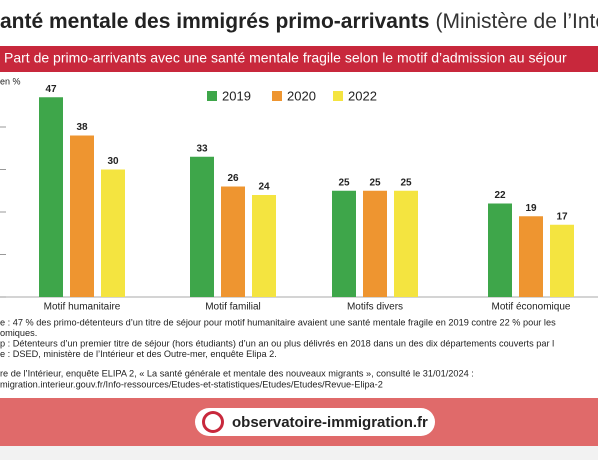 Image resolution: width=598 pixels, height=460 pixels. I want to click on value-label: 47, so click(51, 89).